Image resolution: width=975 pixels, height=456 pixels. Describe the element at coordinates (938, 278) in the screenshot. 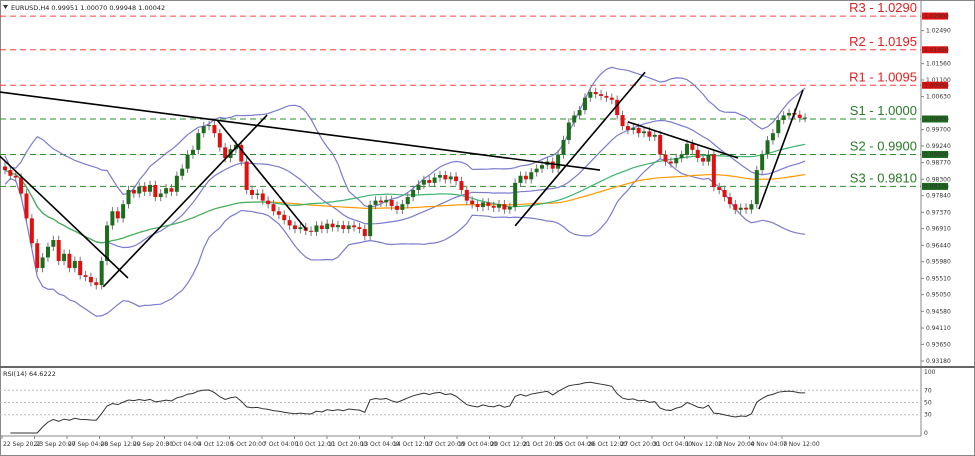

I see `price-tick-label: 0.95510` at that location.